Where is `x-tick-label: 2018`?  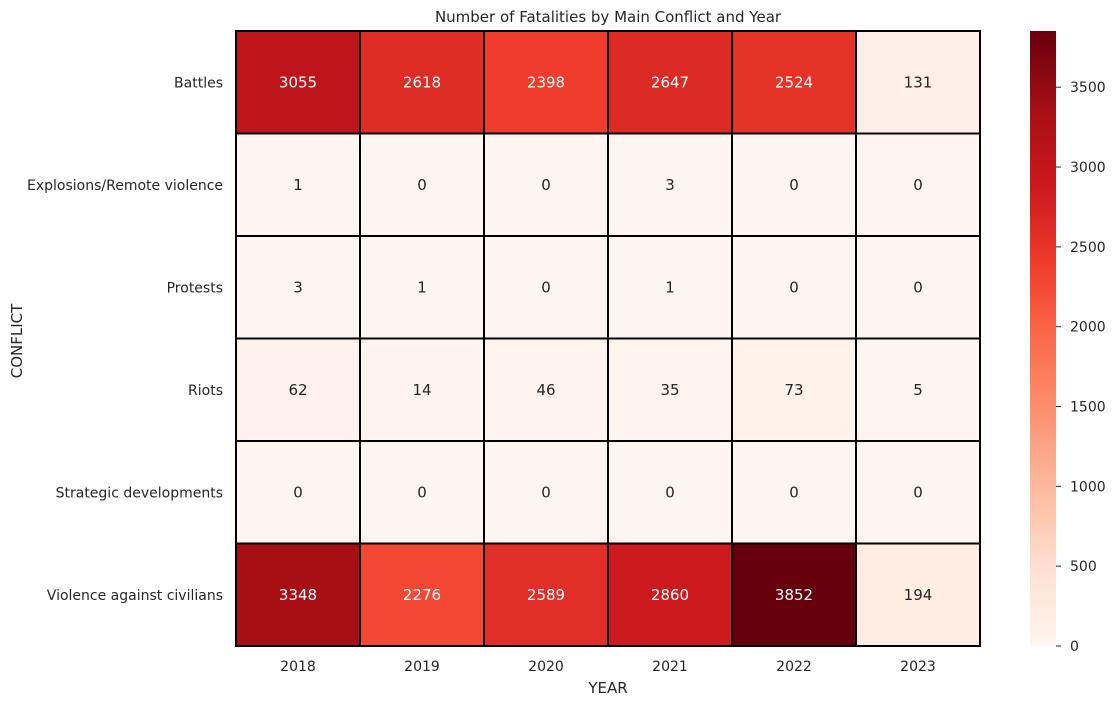 x-tick-label: 2018 is located at coordinates (298, 667).